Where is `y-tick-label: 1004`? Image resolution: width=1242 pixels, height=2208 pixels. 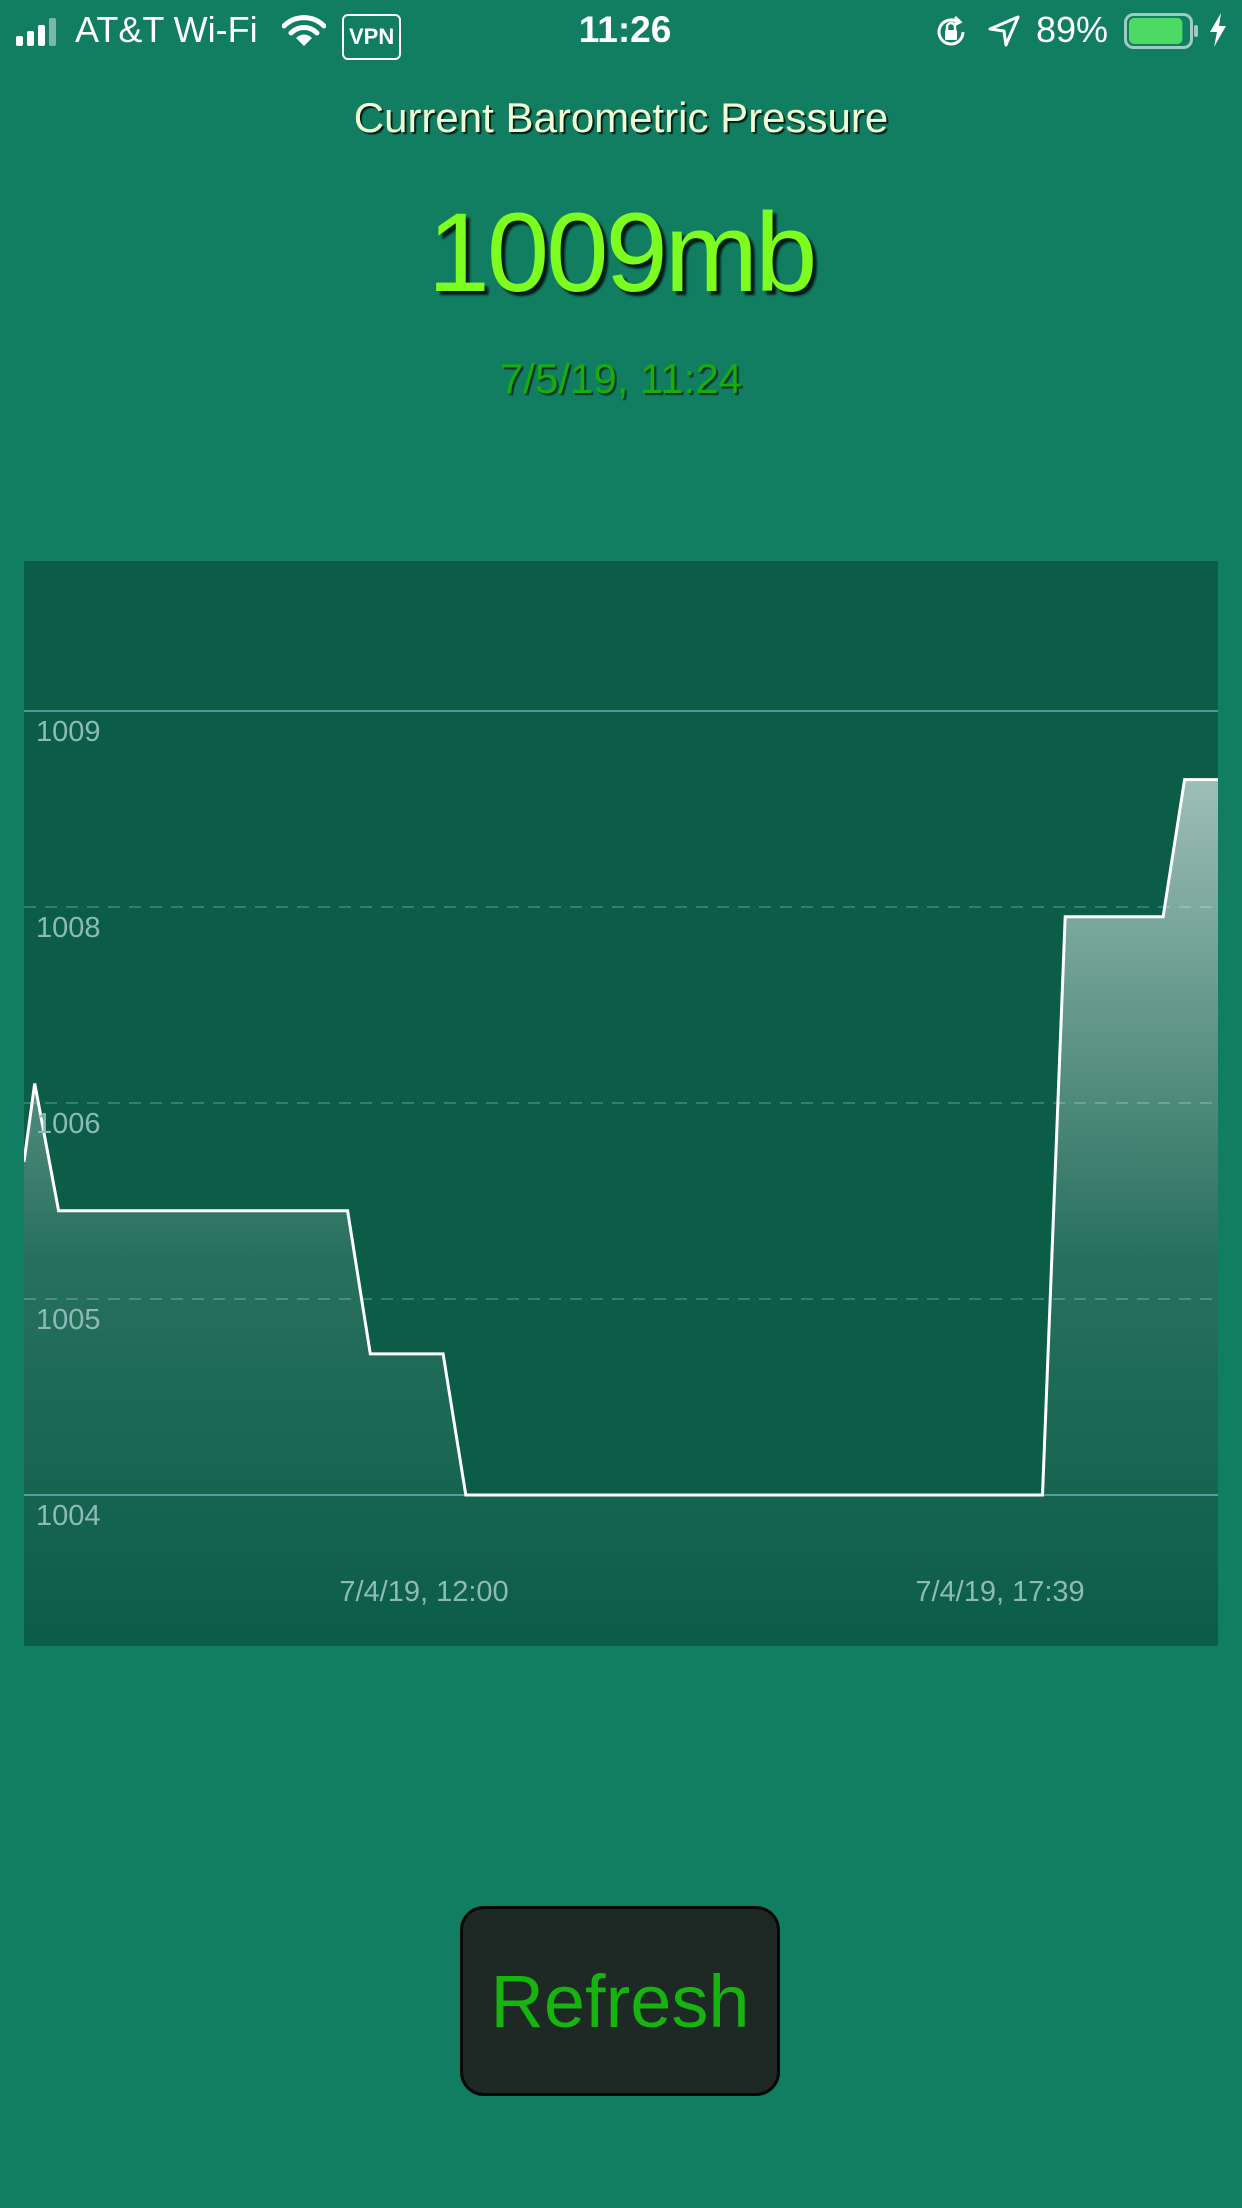 y-tick-label: 1004 is located at coordinates (68, 1516).